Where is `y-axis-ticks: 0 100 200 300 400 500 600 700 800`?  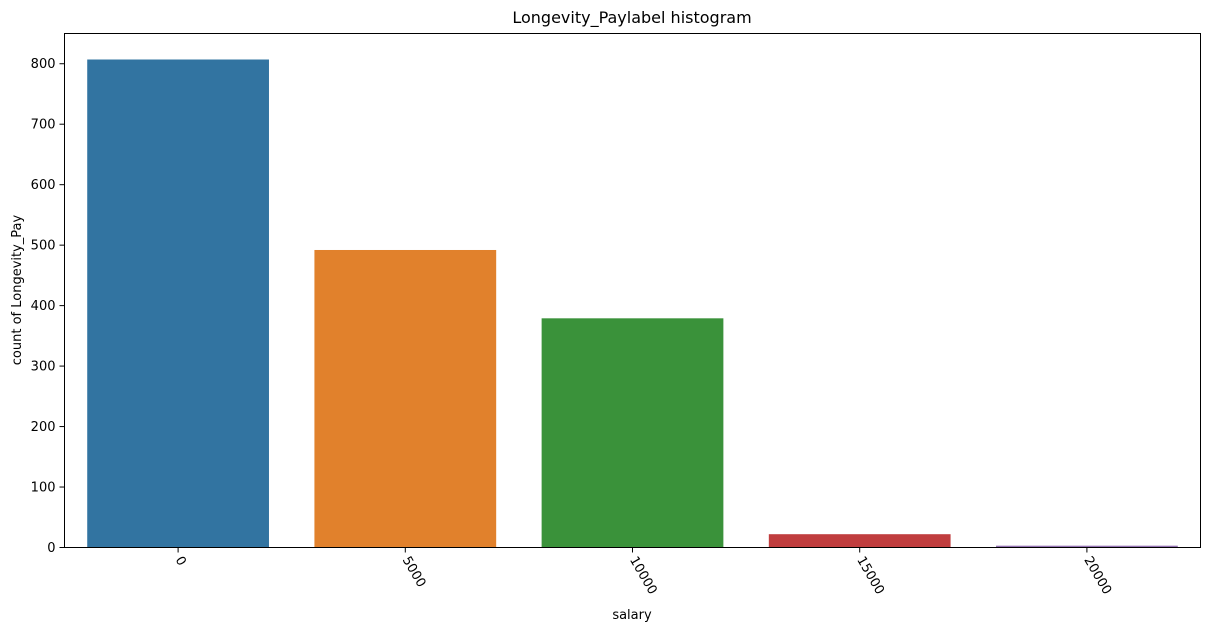 y-axis-ticks: 0 100 200 300 400 500 600 700 800 is located at coordinates (48, 306).